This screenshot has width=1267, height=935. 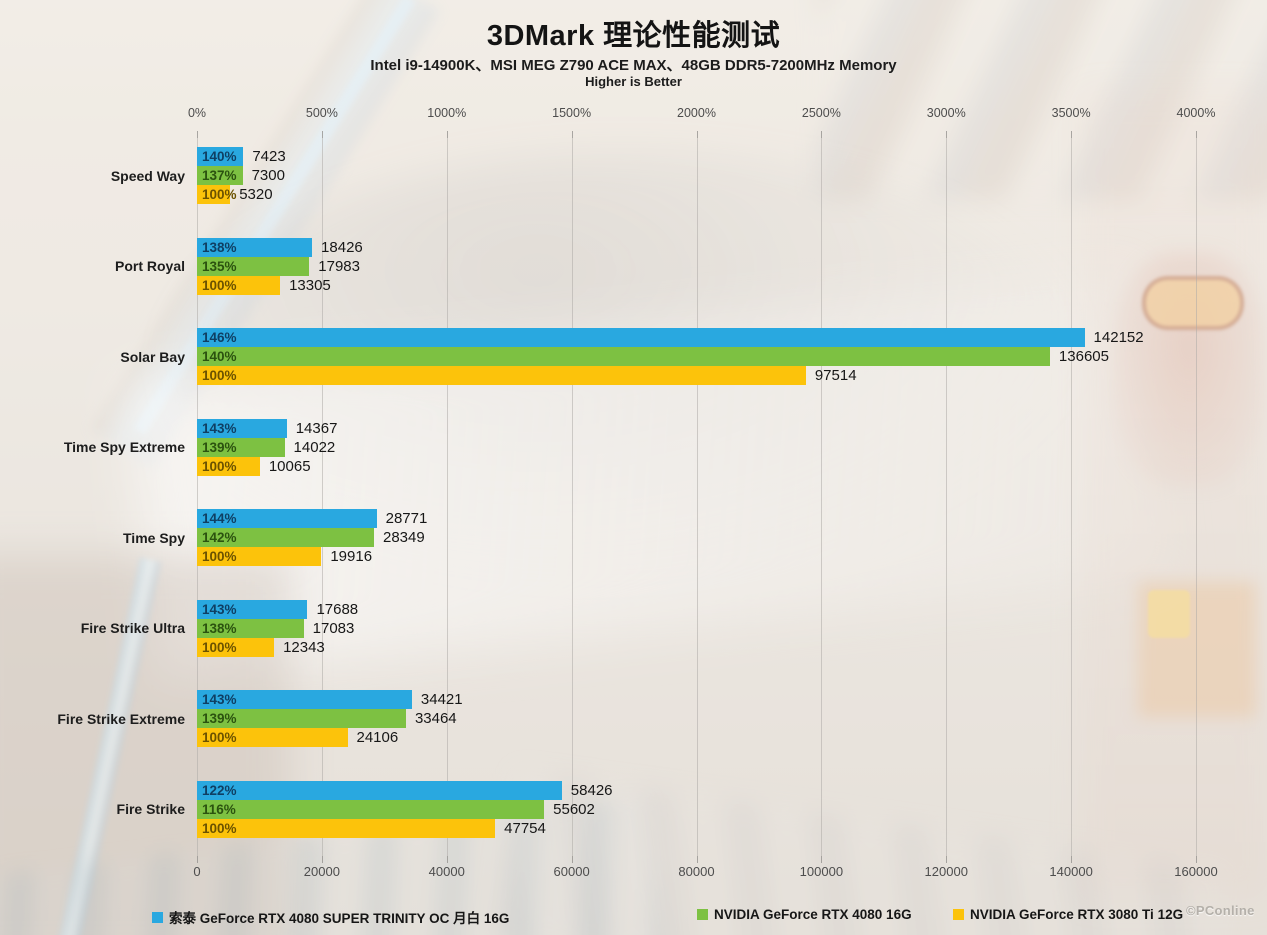 What do you see at coordinates (1196, 113) in the screenshot?
I see `percent-tick-label: 4000%` at bounding box center [1196, 113].